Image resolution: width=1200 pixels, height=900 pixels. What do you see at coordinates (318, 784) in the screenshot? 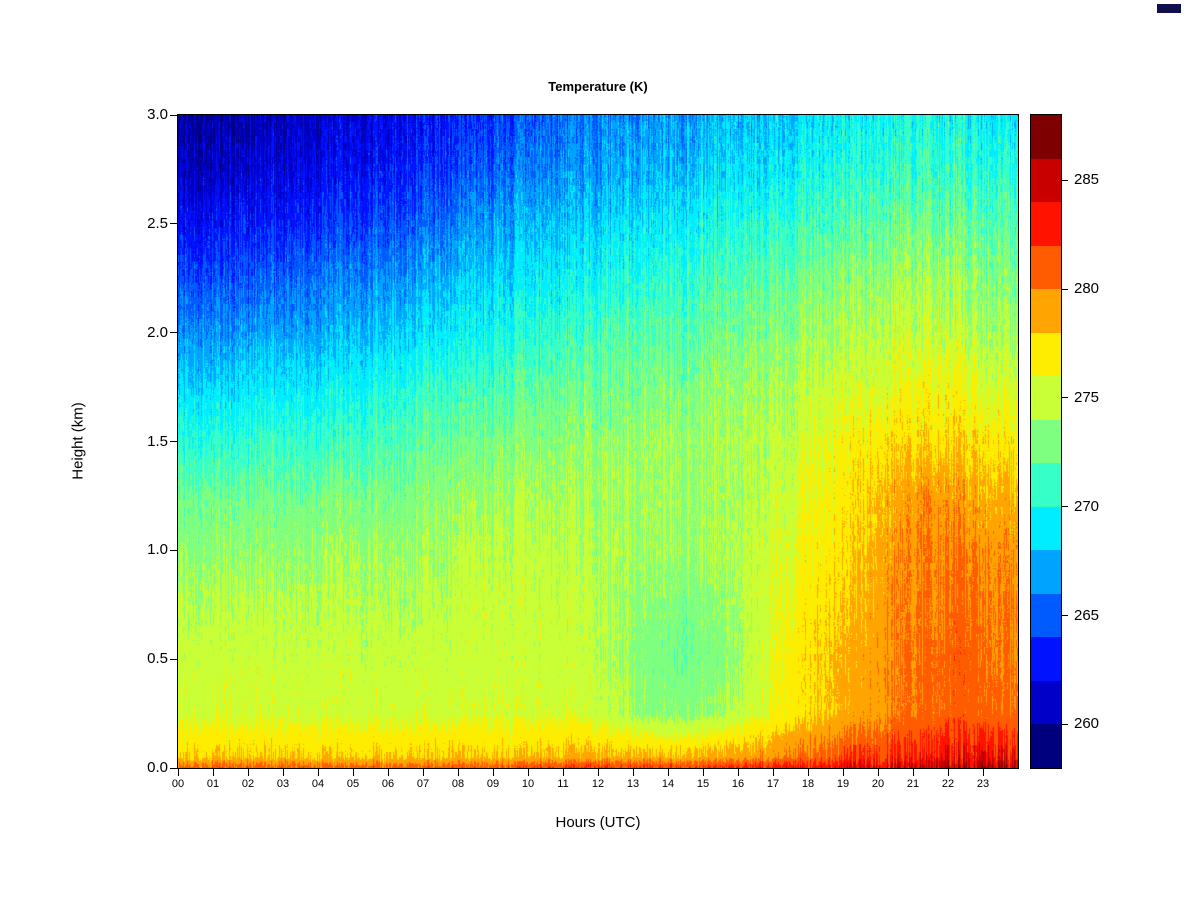
I see `x-tick-label: 04` at bounding box center [318, 784].